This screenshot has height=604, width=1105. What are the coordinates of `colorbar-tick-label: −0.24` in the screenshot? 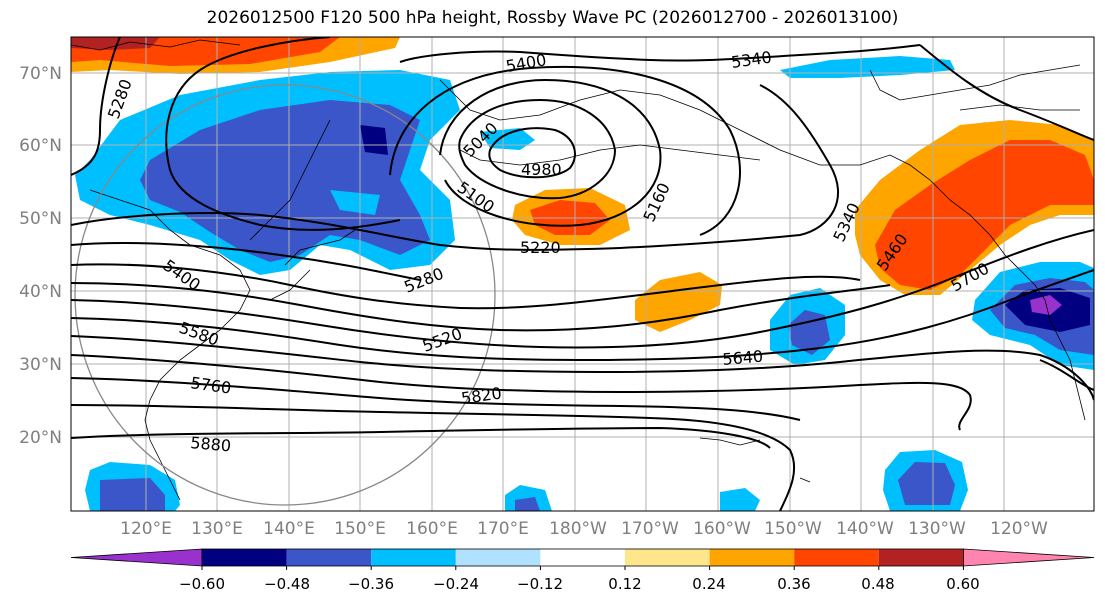 It's located at (456, 584).